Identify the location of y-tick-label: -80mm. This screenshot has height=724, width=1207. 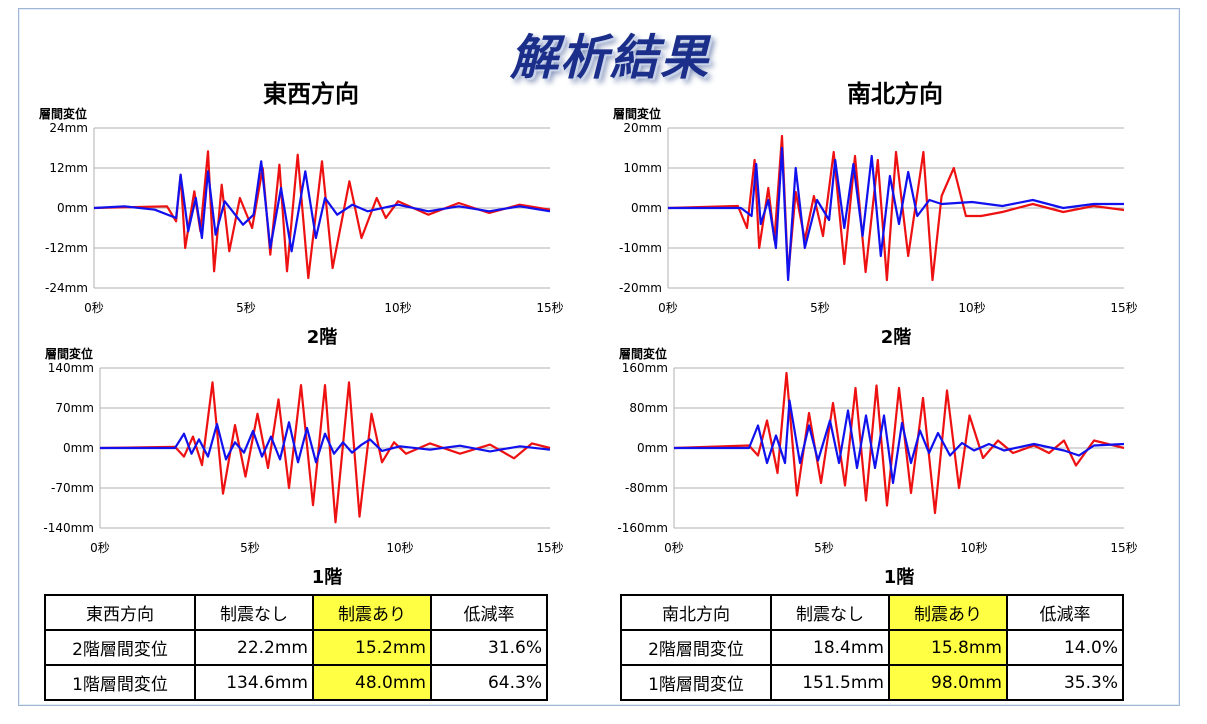
(646, 488).